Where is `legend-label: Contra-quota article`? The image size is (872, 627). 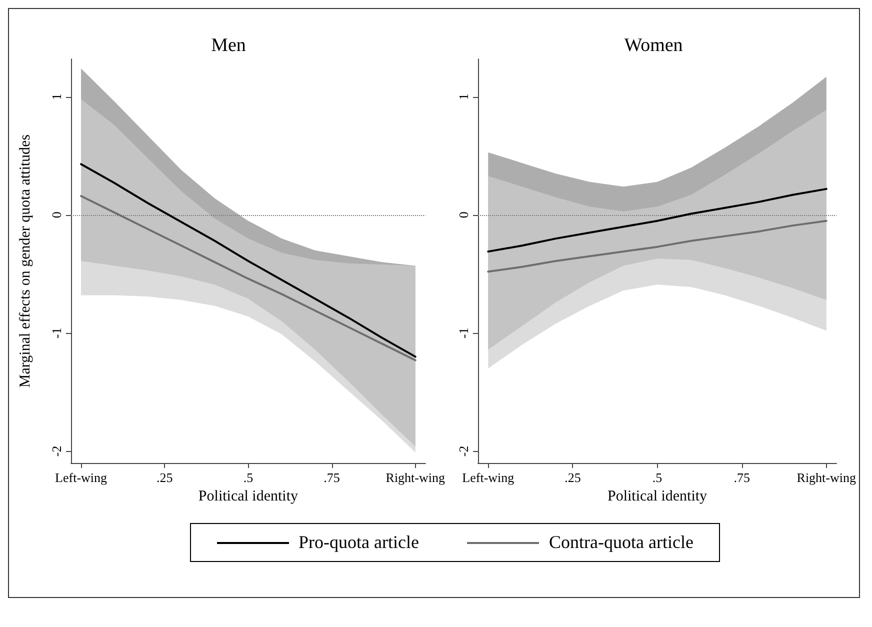 legend-label: Contra-quota article is located at coordinates (621, 542).